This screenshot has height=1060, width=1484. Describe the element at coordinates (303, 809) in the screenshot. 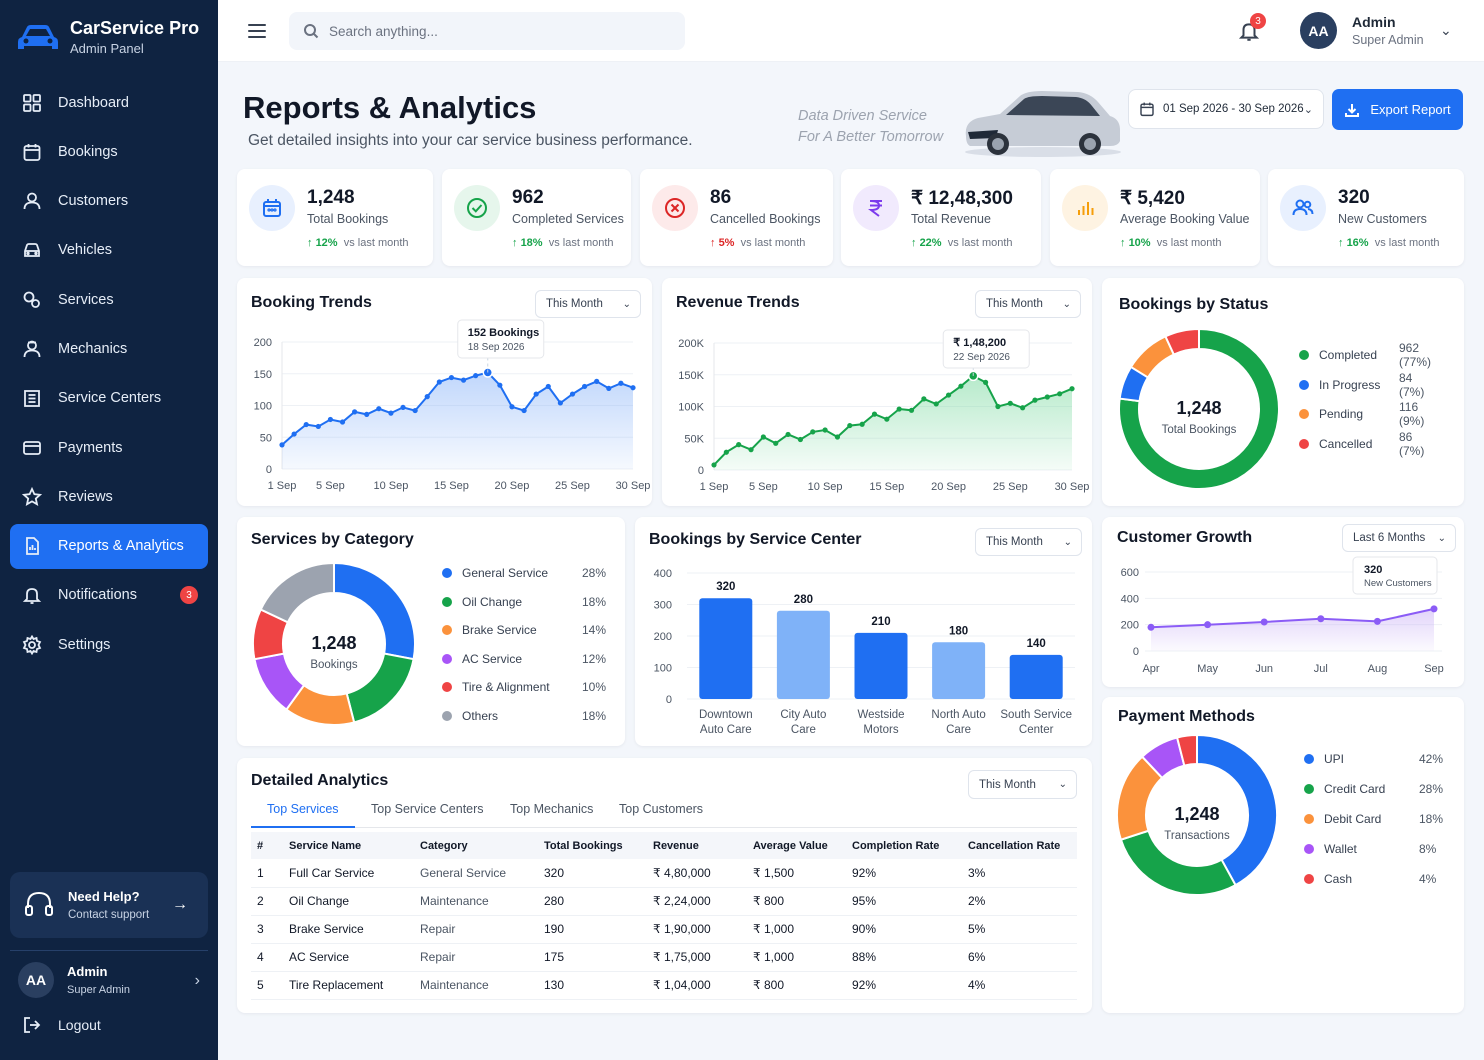

I see `tab-top-services: Top Services` at that location.